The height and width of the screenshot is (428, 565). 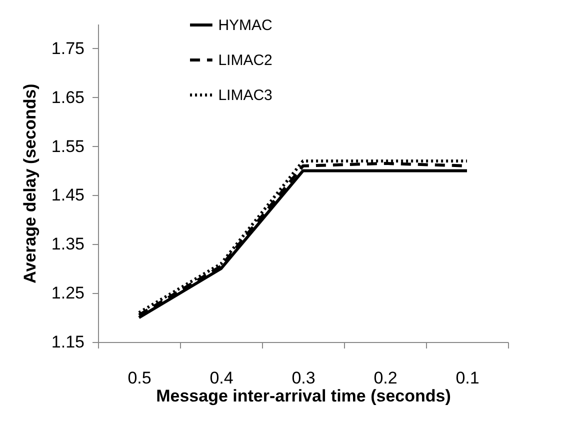 What do you see at coordinates (67, 244) in the screenshot?
I see `y-tick-label: 1.35` at bounding box center [67, 244].